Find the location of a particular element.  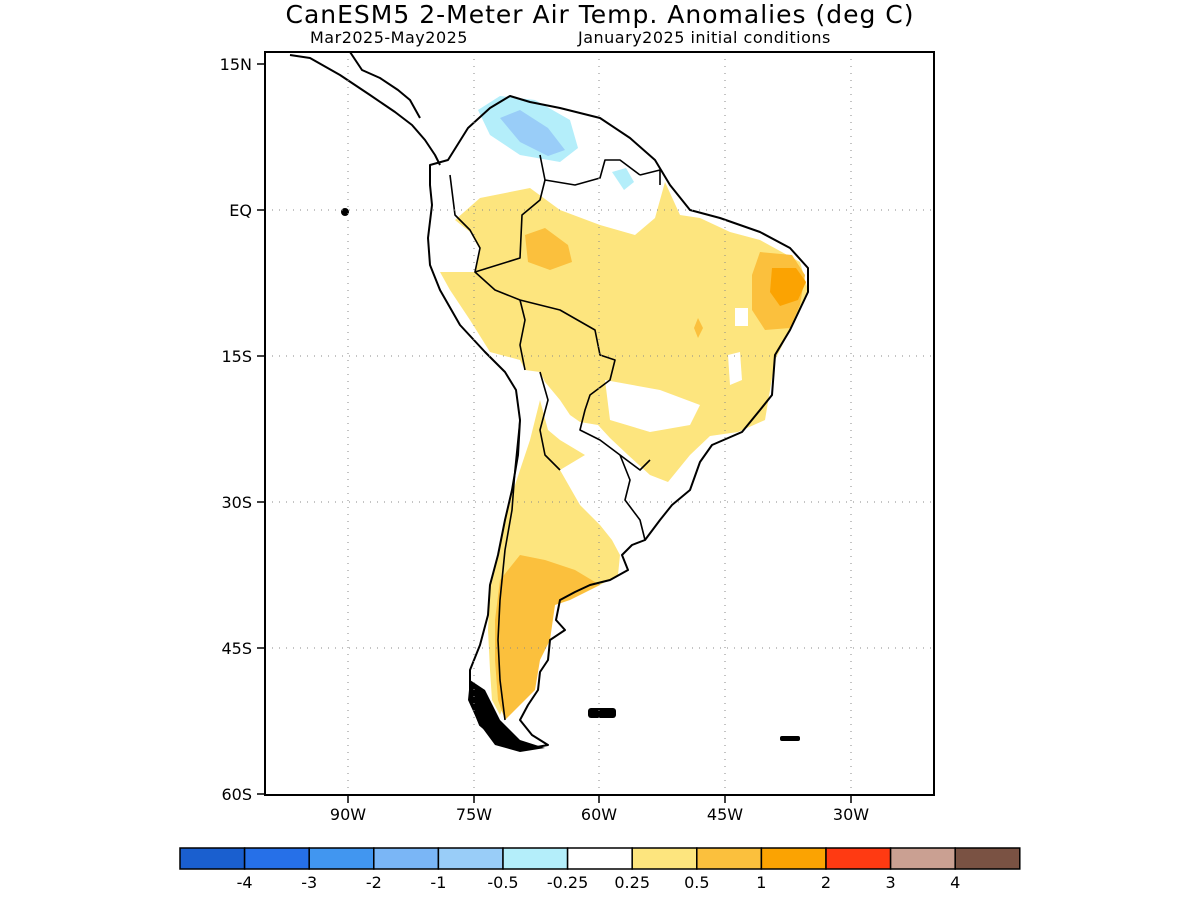

central-america-north is located at coordinates (385, 85).